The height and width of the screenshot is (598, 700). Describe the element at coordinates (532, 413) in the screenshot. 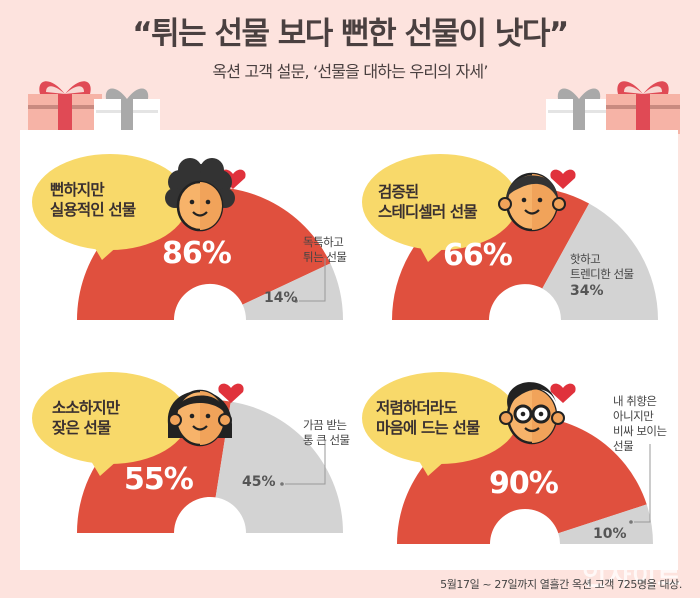

I see `glasses-face-icon` at that location.